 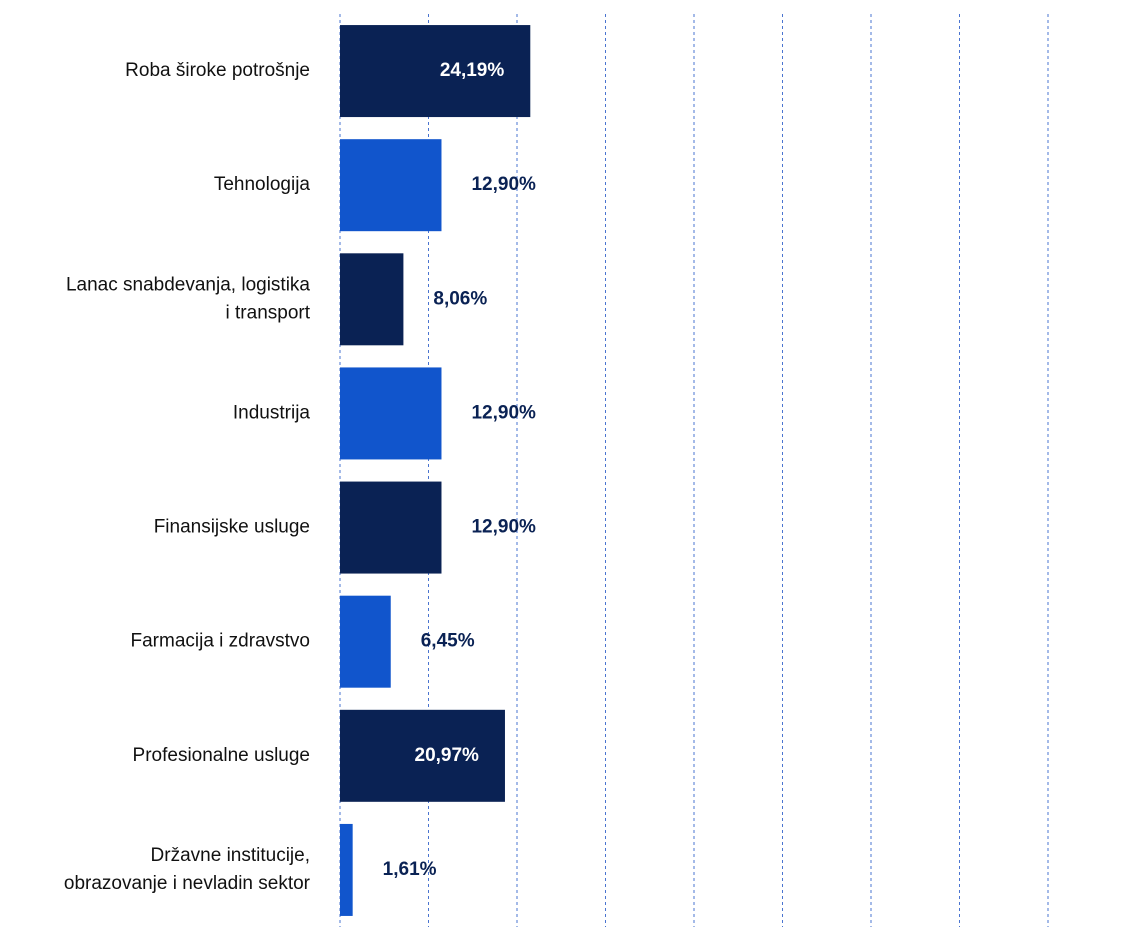 What do you see at coordinates (447, 755) in the screenshot?
I see `value-label: 20,97%` at bounding box center [447, 755].